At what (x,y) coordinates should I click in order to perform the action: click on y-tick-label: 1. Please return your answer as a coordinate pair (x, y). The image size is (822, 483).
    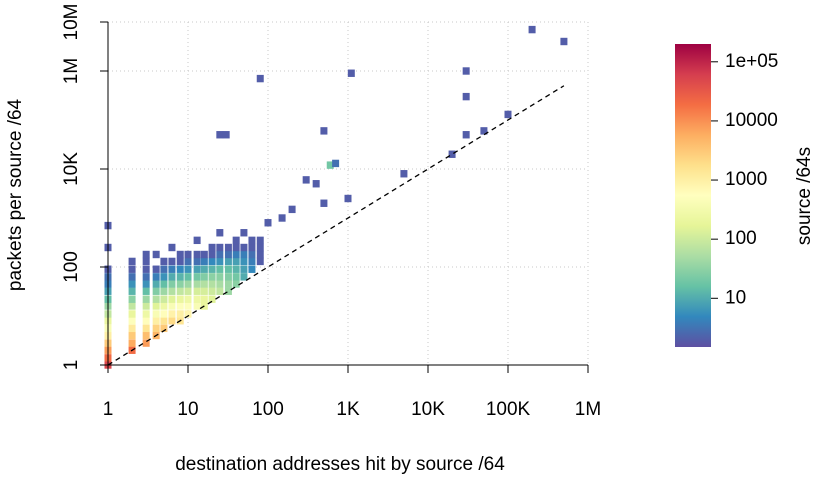
    Looking at the image, I should click on (71, 365).